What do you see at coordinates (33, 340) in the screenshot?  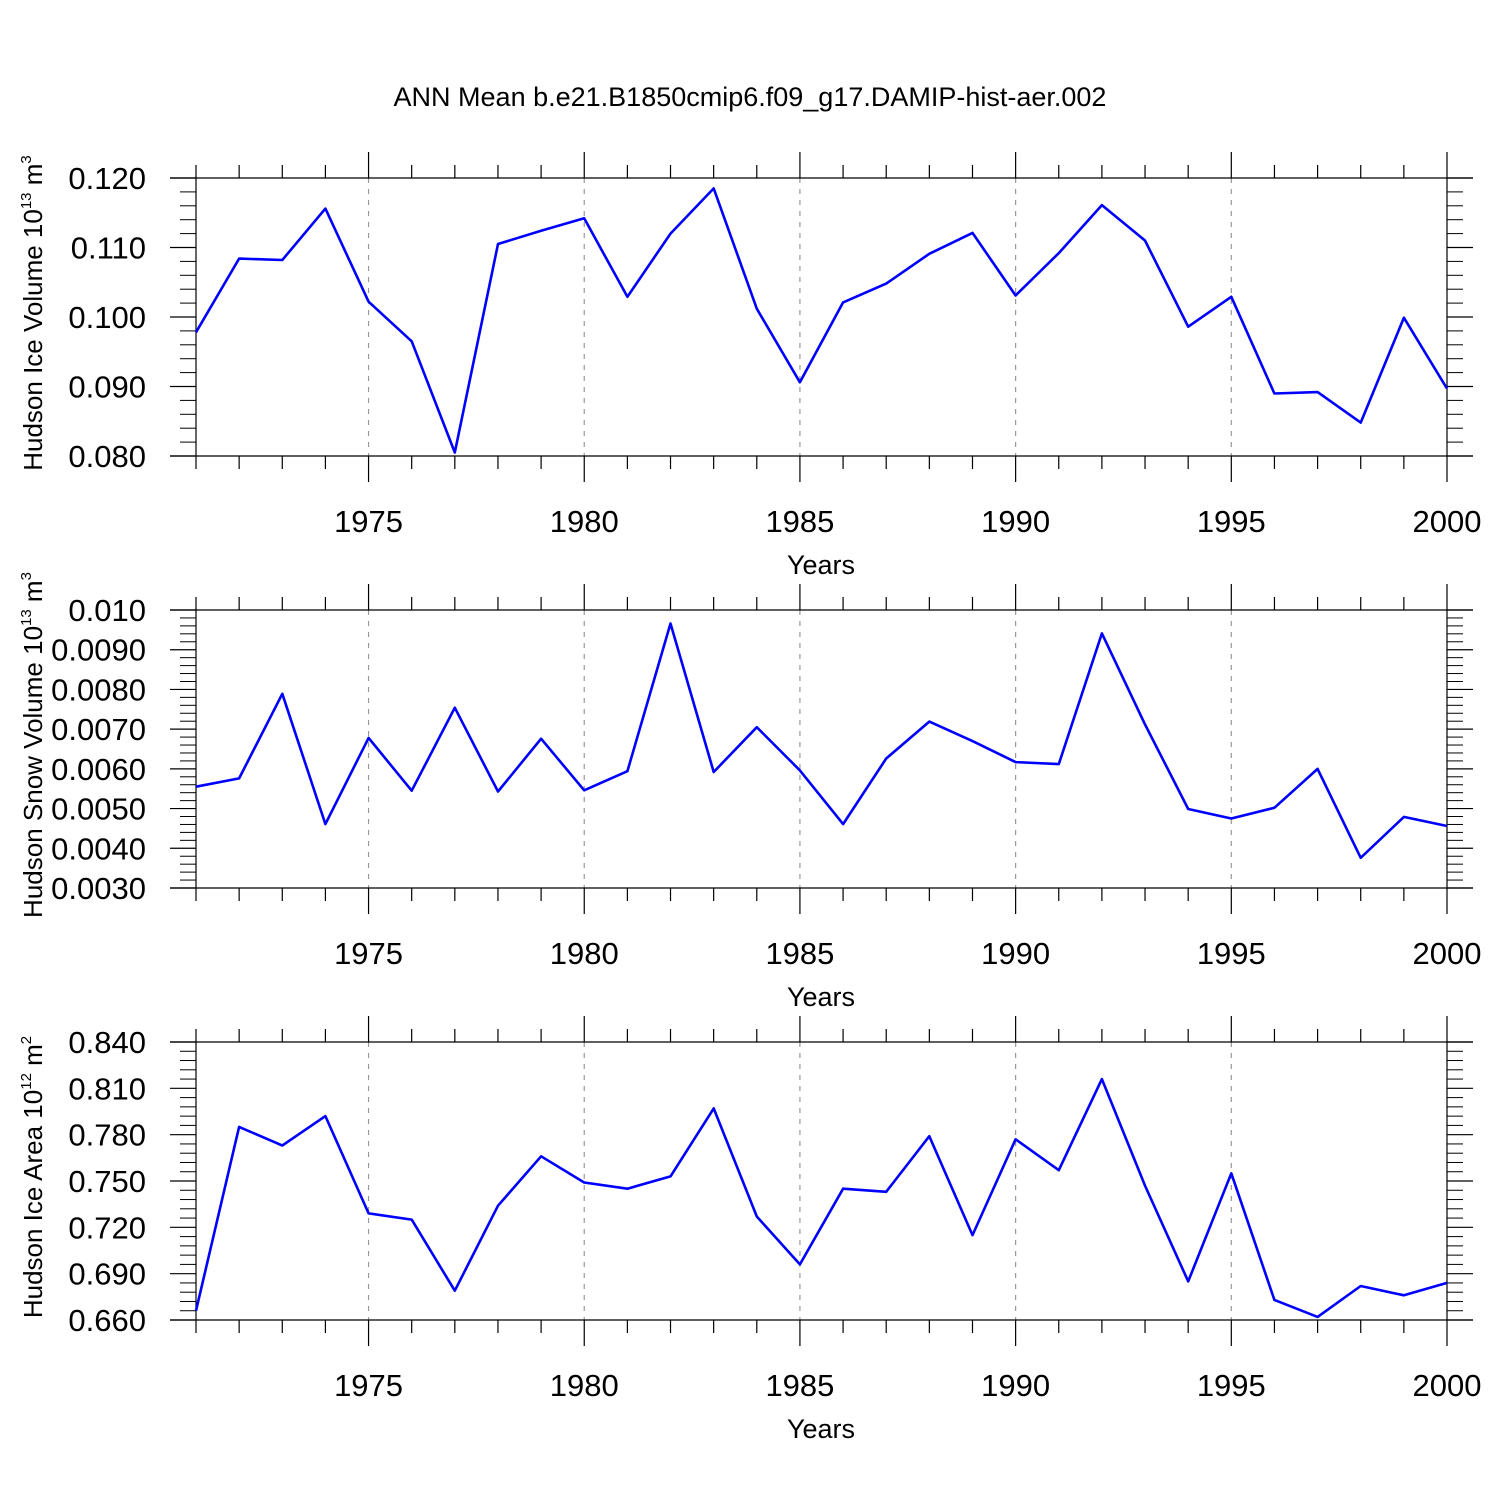 I see `y-axis-title-main: Hudson Ice Volume 10` at bounding box center [33, 340].